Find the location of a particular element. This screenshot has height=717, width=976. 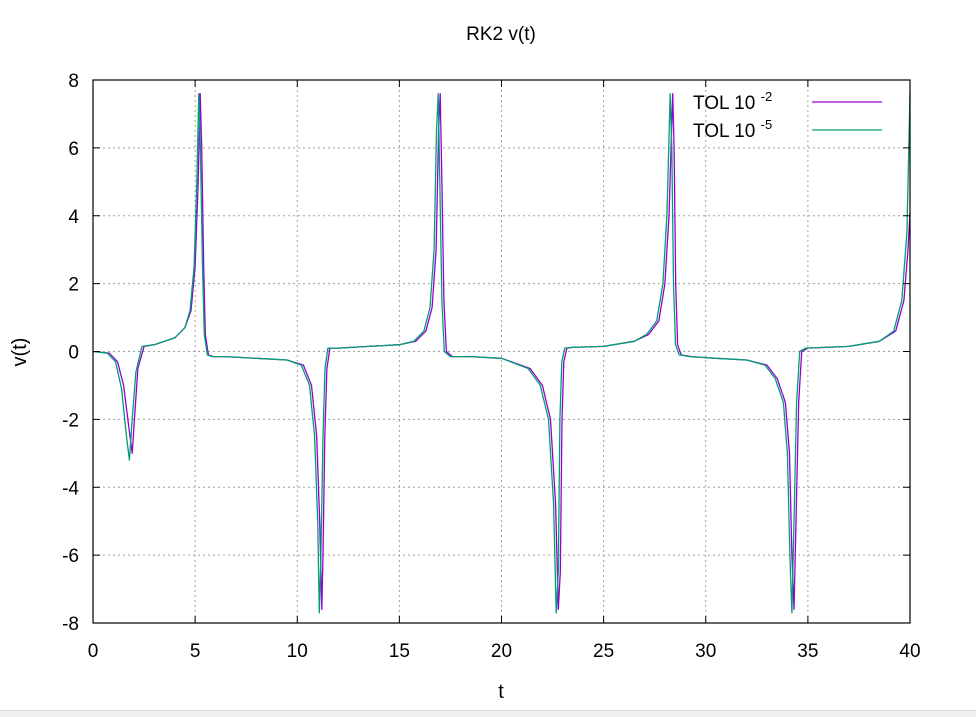

y-axis-label: v(t) is located at coordinates (20, 352).